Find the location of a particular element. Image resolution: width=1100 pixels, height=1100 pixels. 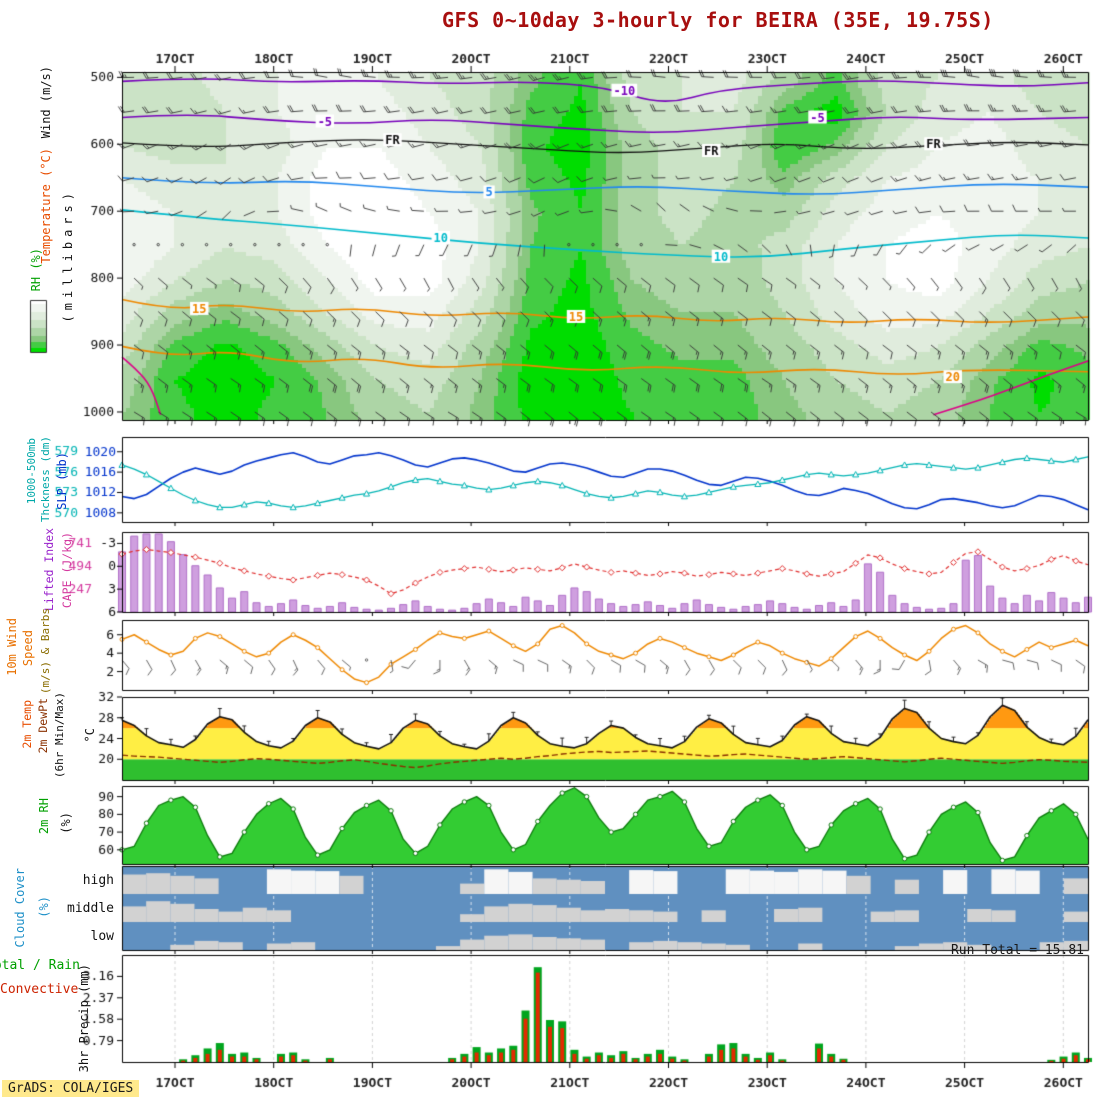

wind10m-axis-label-1: 10m Wind is located at coordinates (12, 647).